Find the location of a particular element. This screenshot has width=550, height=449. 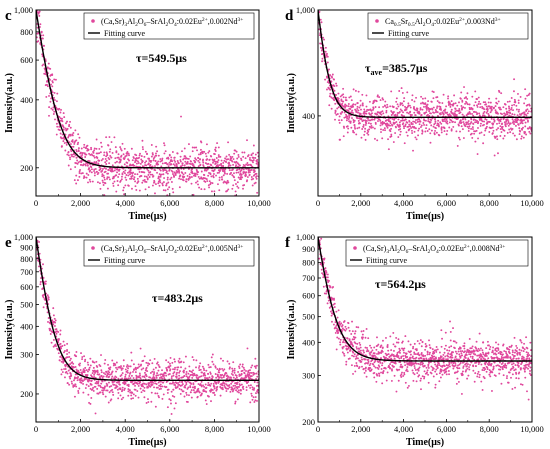

tau-annotation: τave=385.7μs is located at coordinates (396, 69).